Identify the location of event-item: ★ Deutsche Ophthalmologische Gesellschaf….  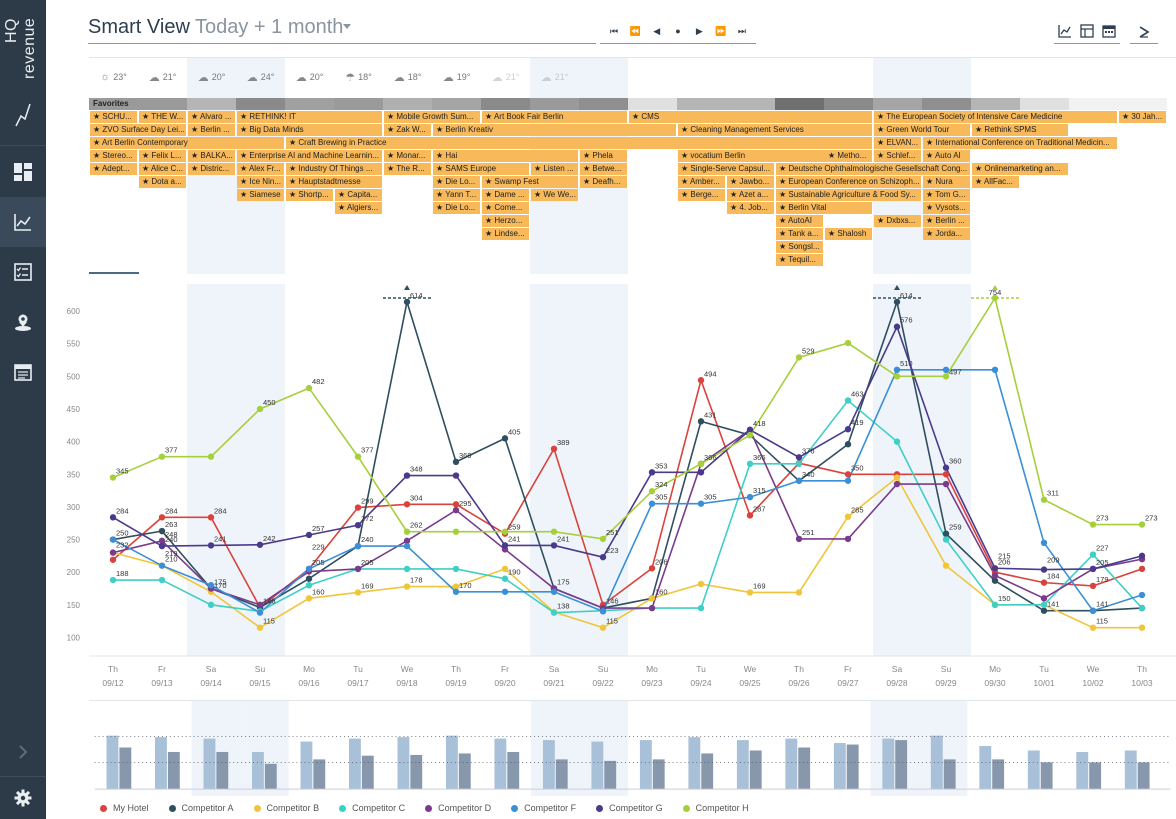
(873, 169).